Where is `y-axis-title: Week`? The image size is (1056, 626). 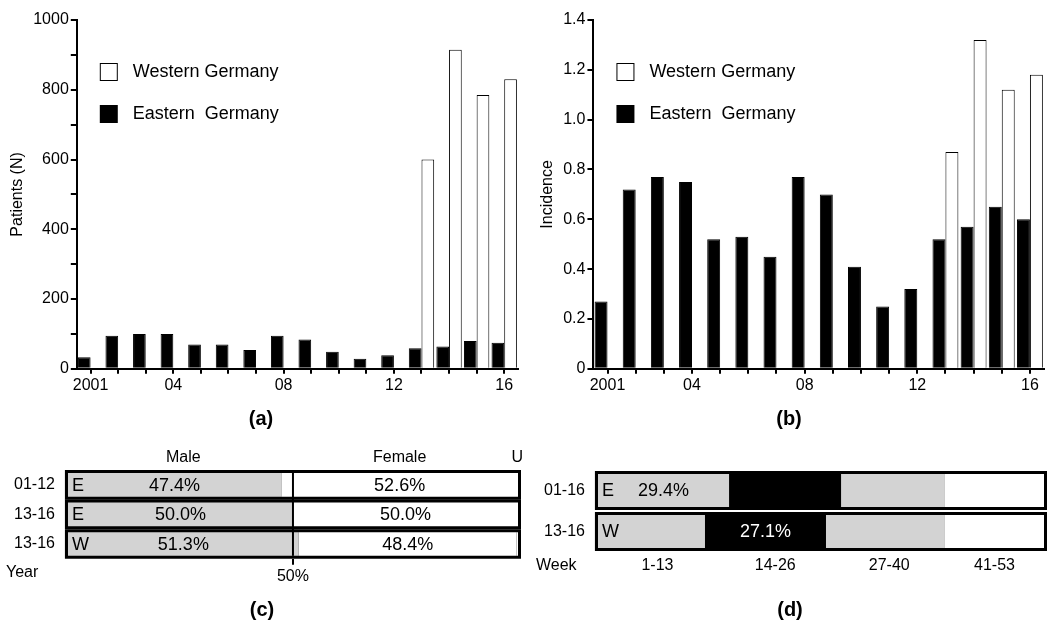
y-axis-title: Week is located at coordinates (557, 565).